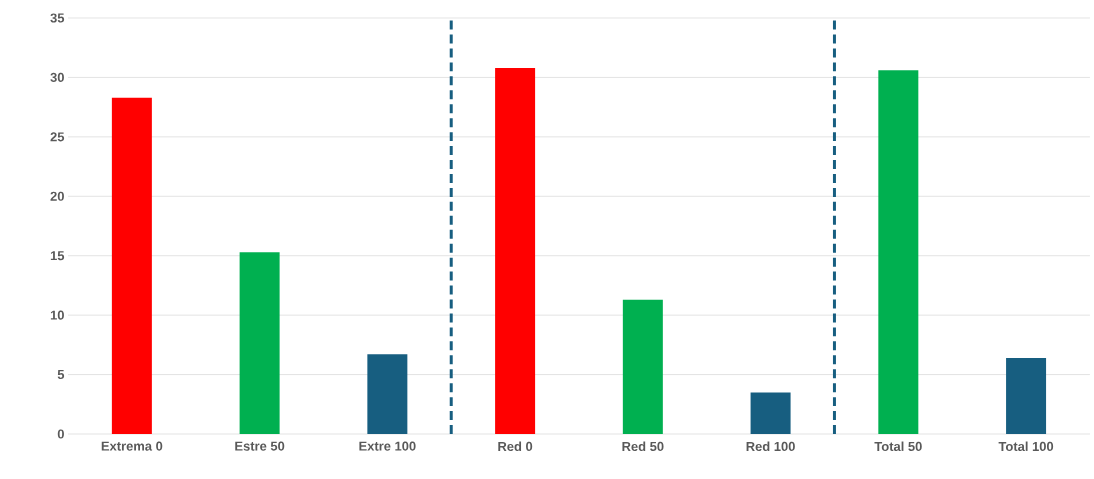 This screenshot has width=1094, height=479. What do you see at coordinates (1026, 446) in the screenshot?
I see `x-tick-label: Total 100` at bounding box center [1026, 446].